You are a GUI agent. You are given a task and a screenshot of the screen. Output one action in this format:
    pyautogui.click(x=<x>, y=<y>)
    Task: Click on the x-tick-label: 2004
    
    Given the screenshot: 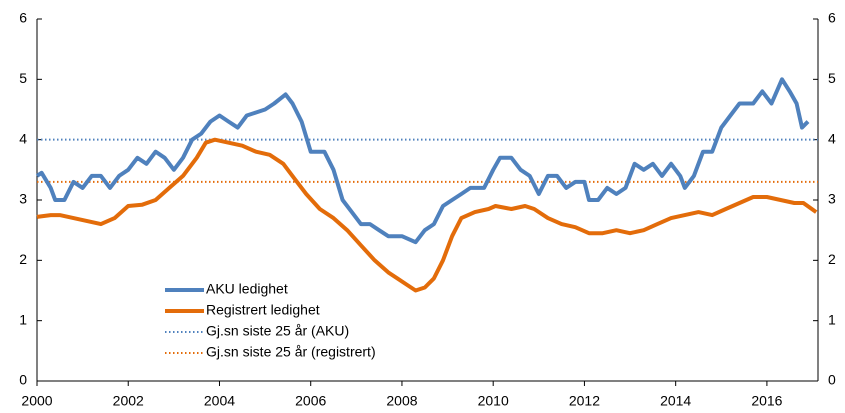 What is the action you would take?
    pyautogui.click(x=219, y=401)
    